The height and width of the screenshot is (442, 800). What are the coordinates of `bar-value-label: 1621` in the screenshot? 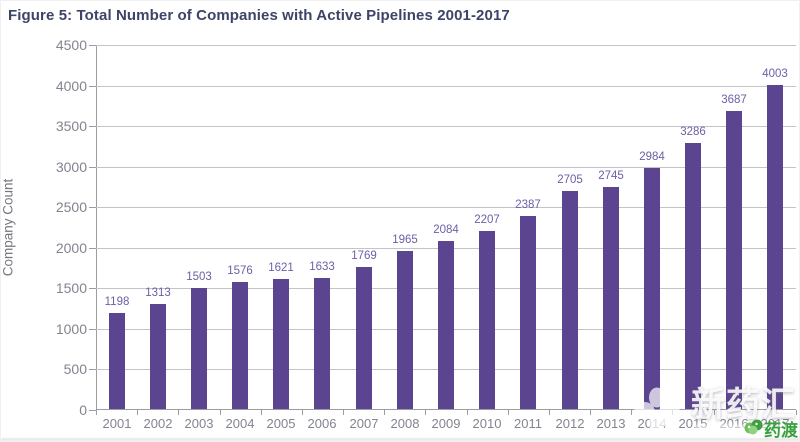 It's located at (281, 268).